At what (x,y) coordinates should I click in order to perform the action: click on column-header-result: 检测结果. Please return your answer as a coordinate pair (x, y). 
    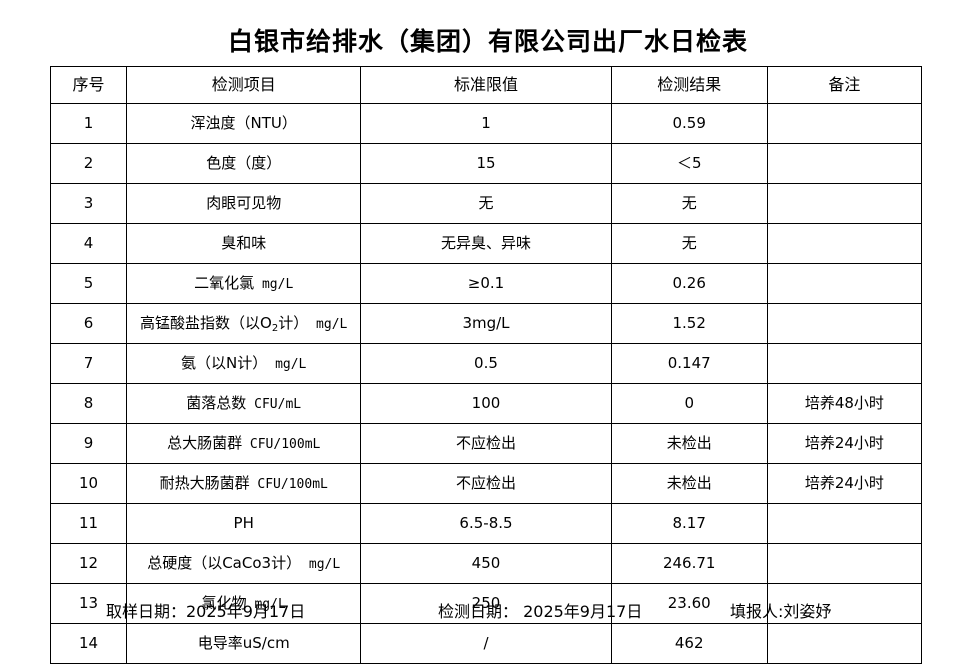
    Looking at the image, I should click on (689, 85).